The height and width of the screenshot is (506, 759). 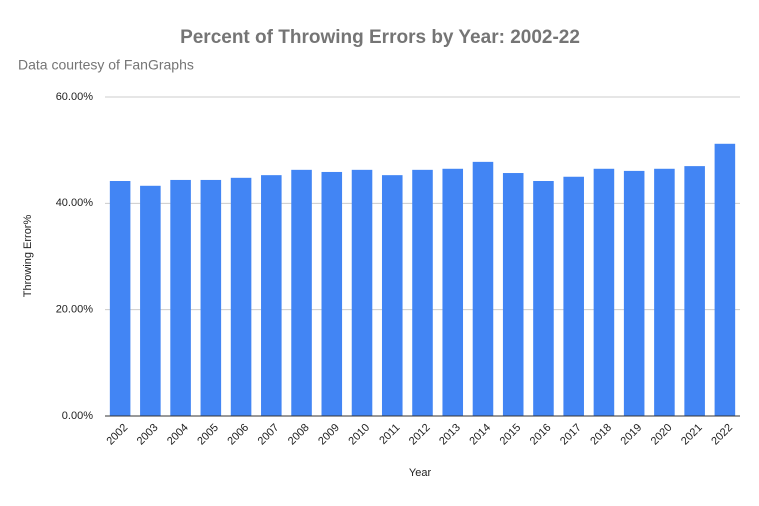 I want to click on chart-subtitle: Data courtesy of FanGraphs, so click(x=106, y=65).